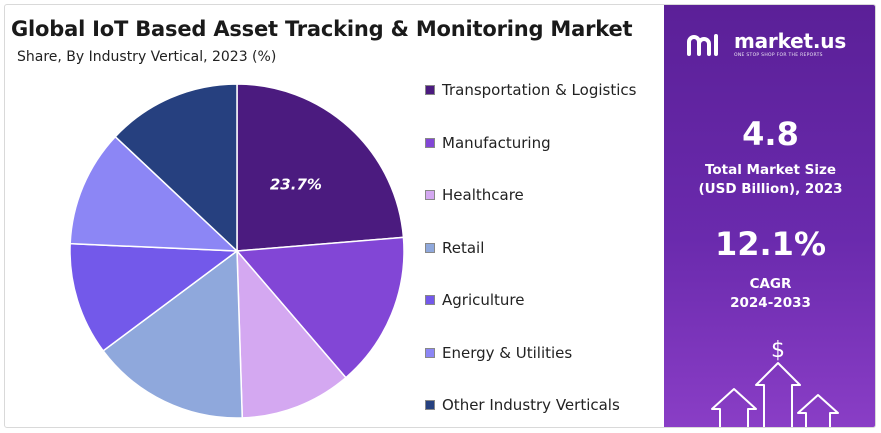  What do you see at coordinates (770, 134) in the screenshot?
I see `market-size-value: 4.8` at bounding box center [770, 134].